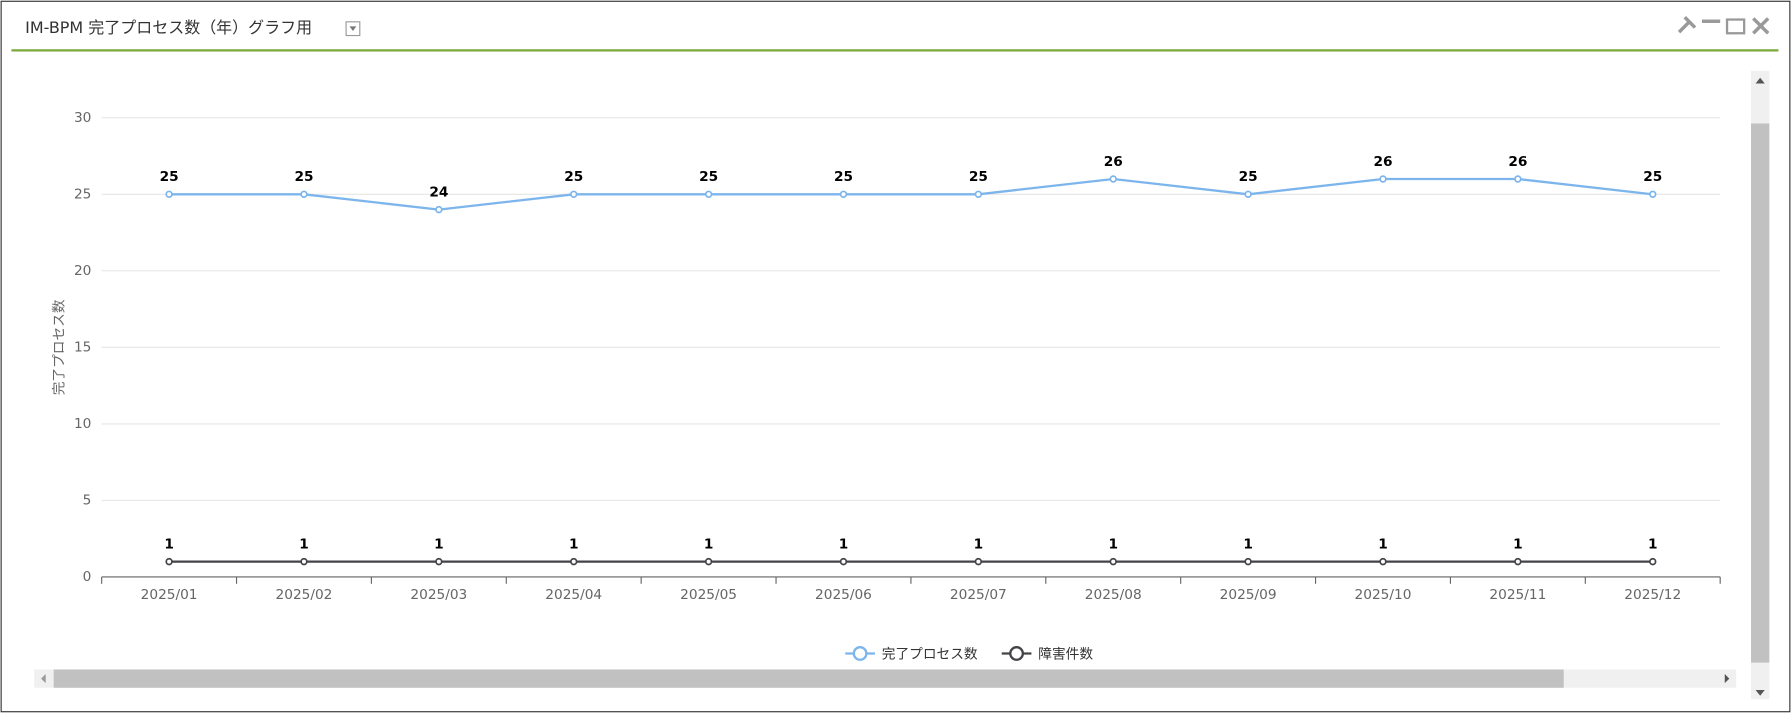 The image size is (1791, 713). What do you see at coordinates (978, 595) in the screenshot?
I see `x-tick-label: 2025/07` at bounding box center [978, 595].